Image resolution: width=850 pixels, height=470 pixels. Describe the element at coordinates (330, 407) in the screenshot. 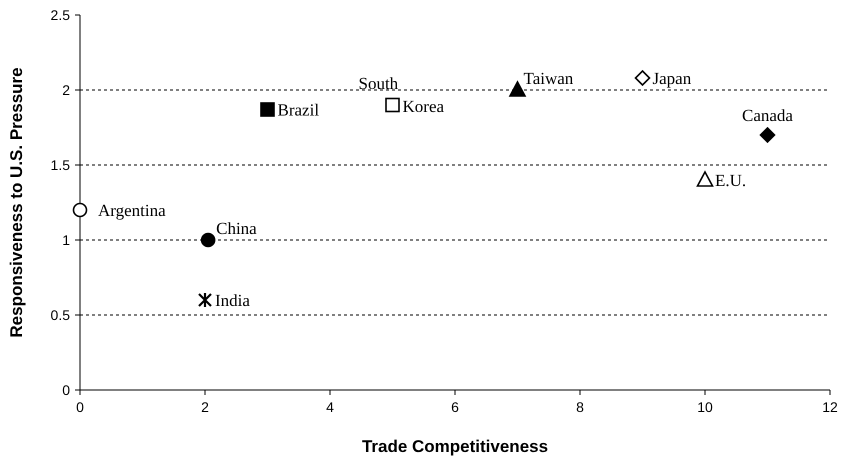

I see `x-tick-label: 4` at that location.